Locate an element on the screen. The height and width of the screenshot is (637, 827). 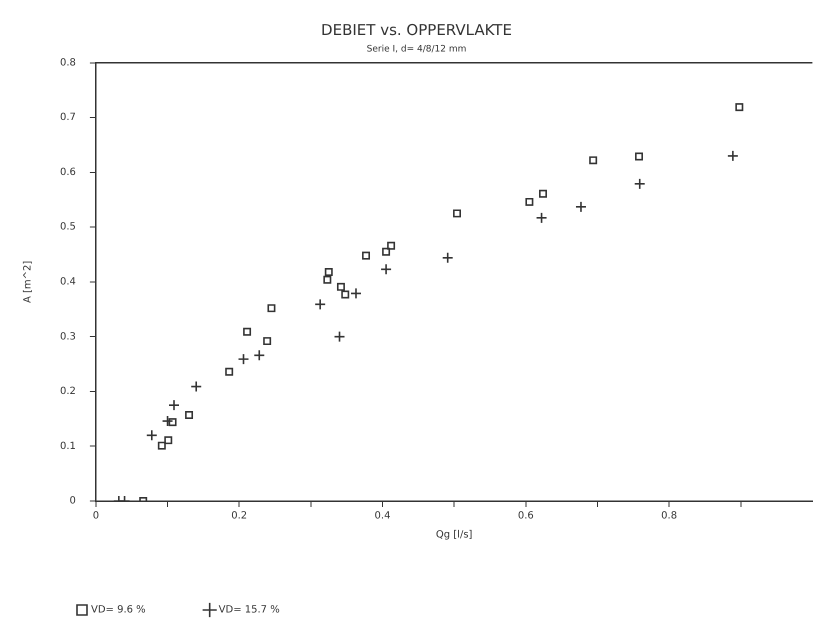
y-tick-label: 0.7 is located at coordinates (68, 118).